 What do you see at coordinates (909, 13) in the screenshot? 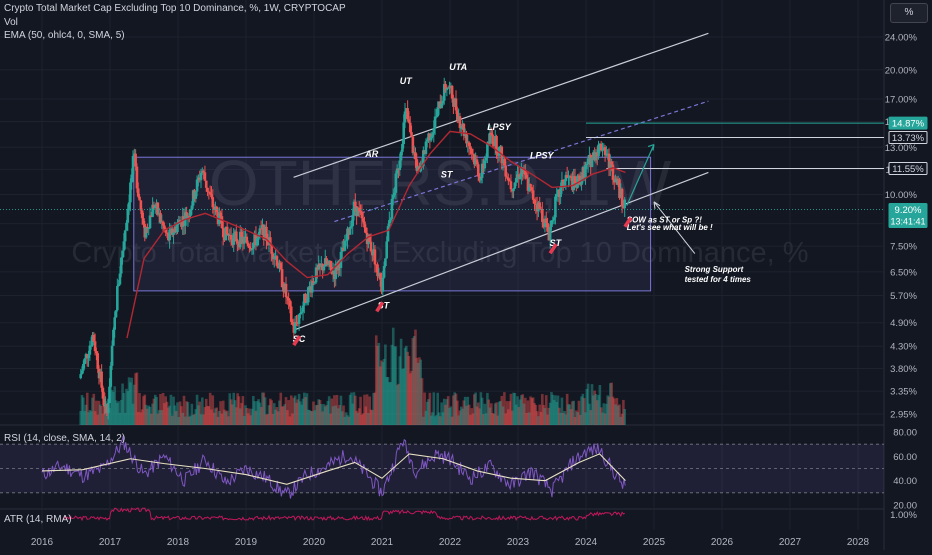
I see `scale-toggle-button: %` at bounding box center [909, 13].